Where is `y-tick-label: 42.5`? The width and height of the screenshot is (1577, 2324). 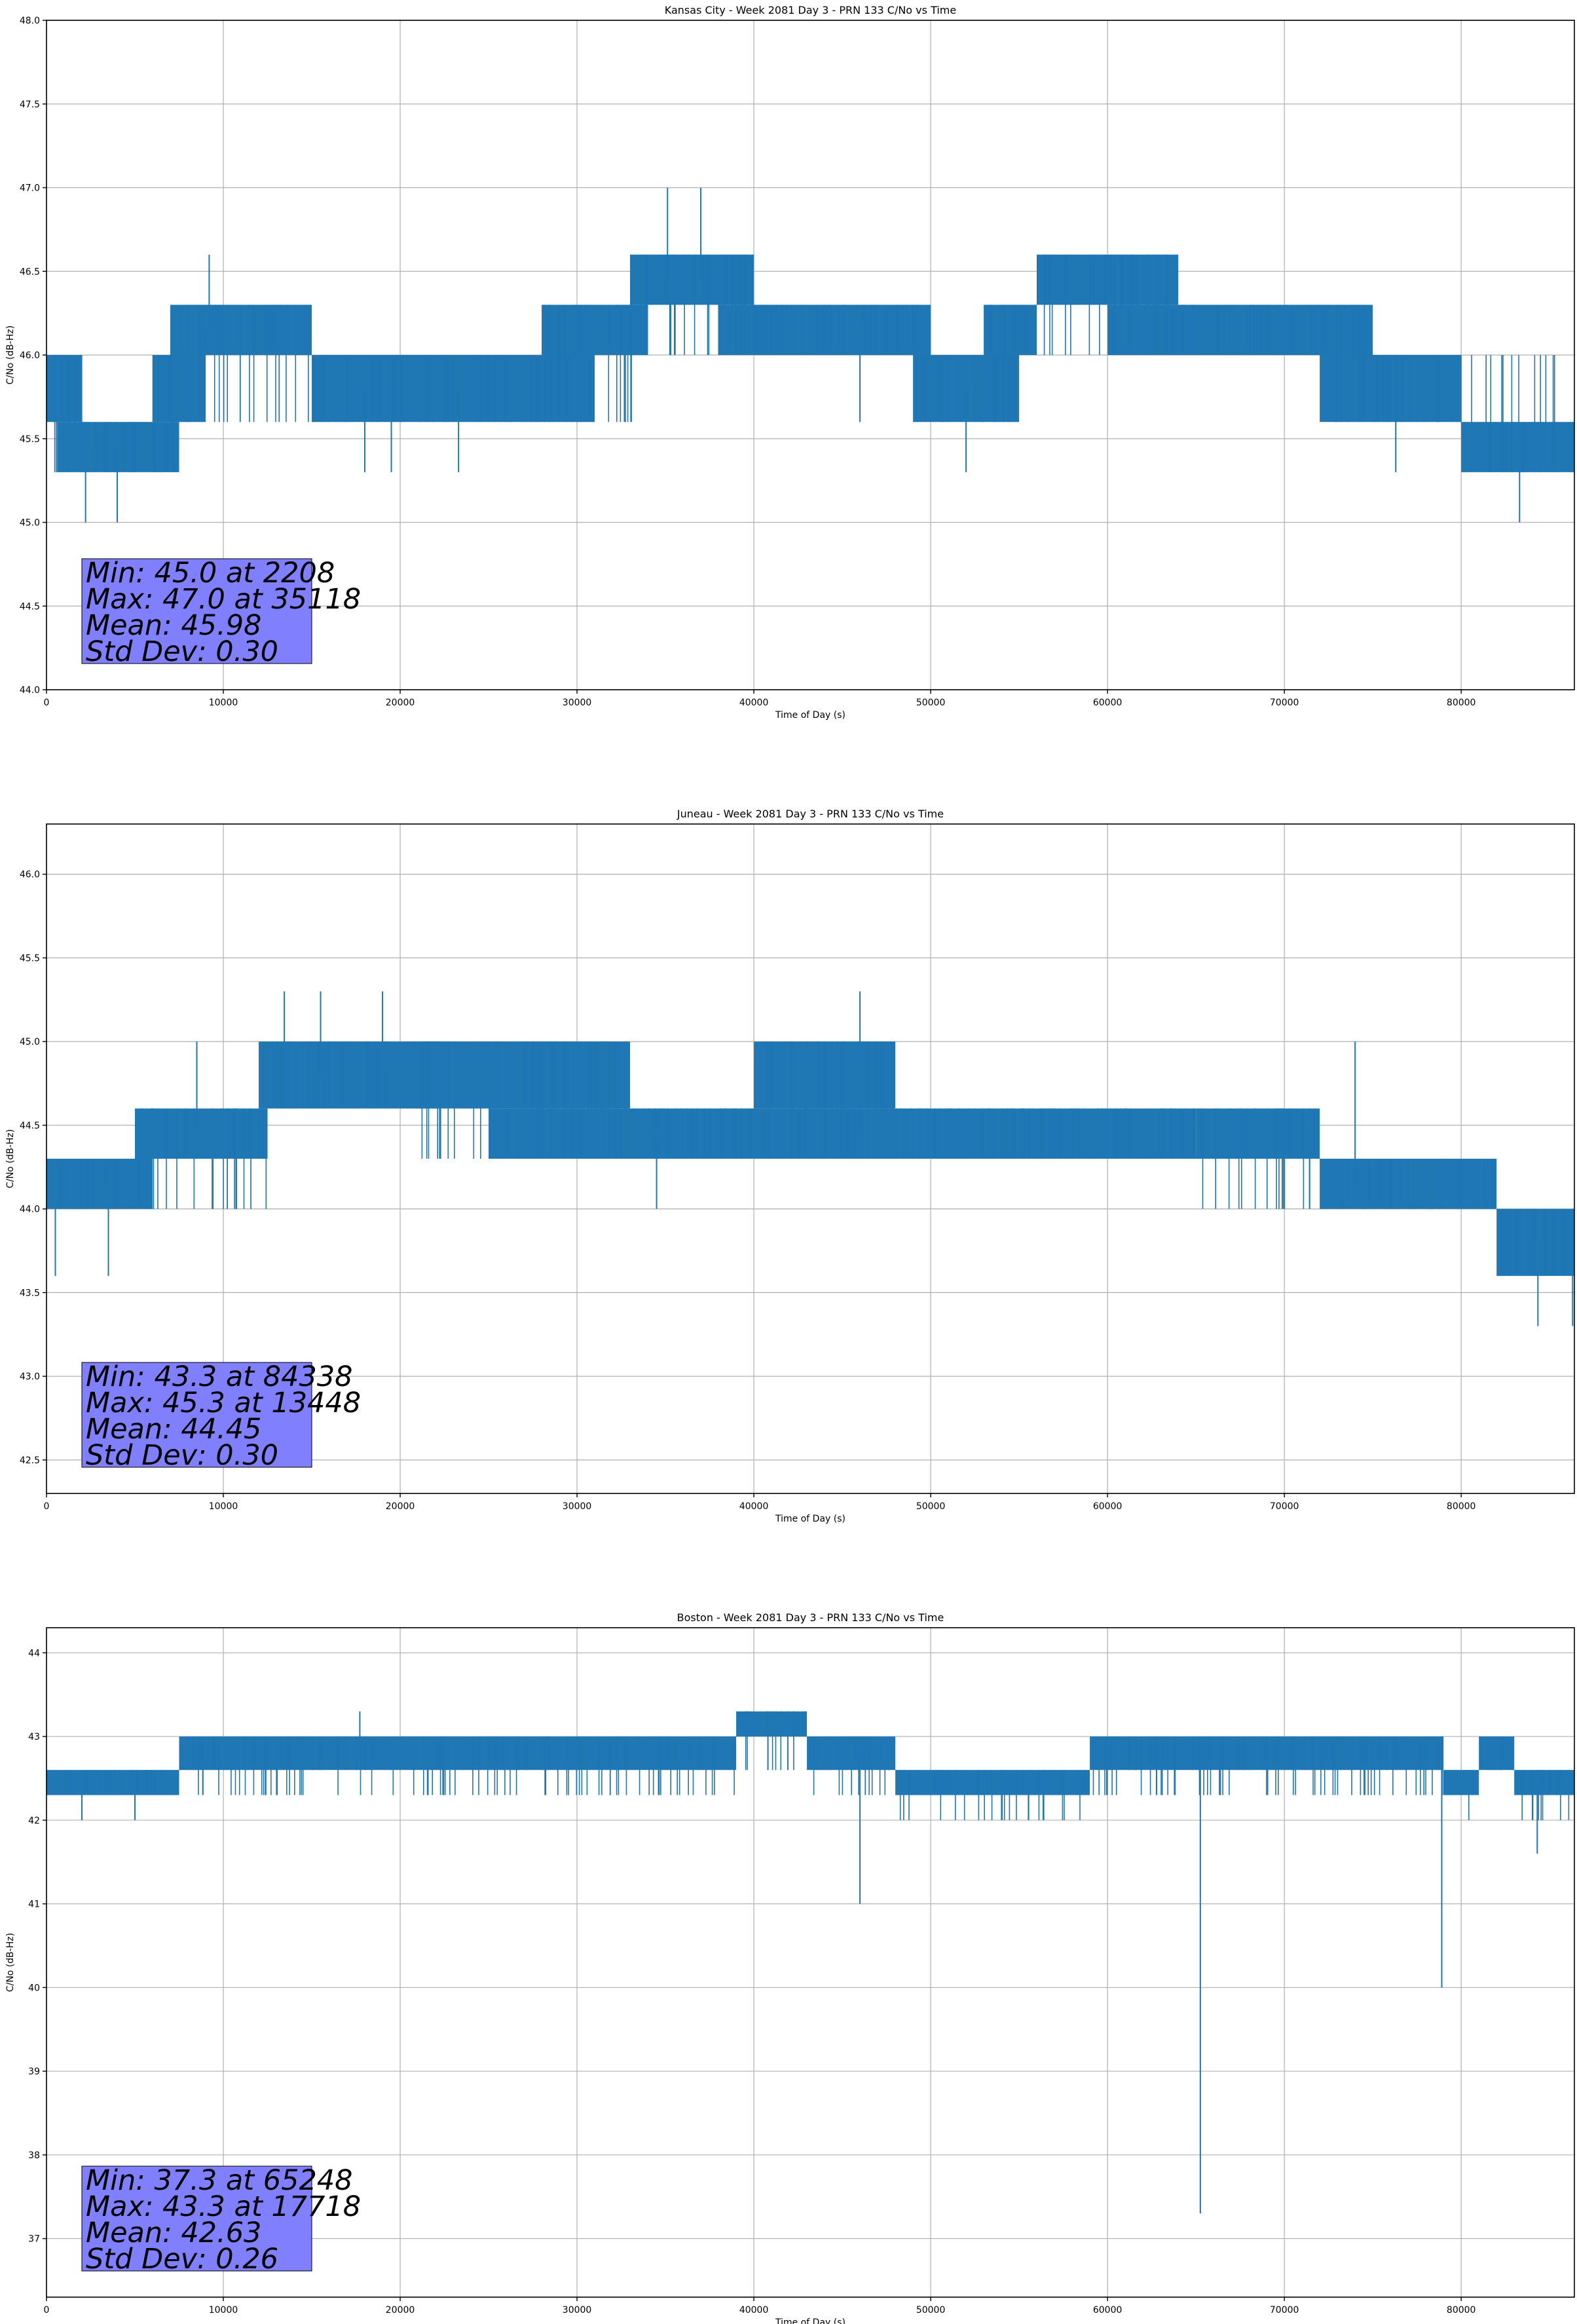
y-tick-label: 42.5 is located at coordinates (30, 1460).